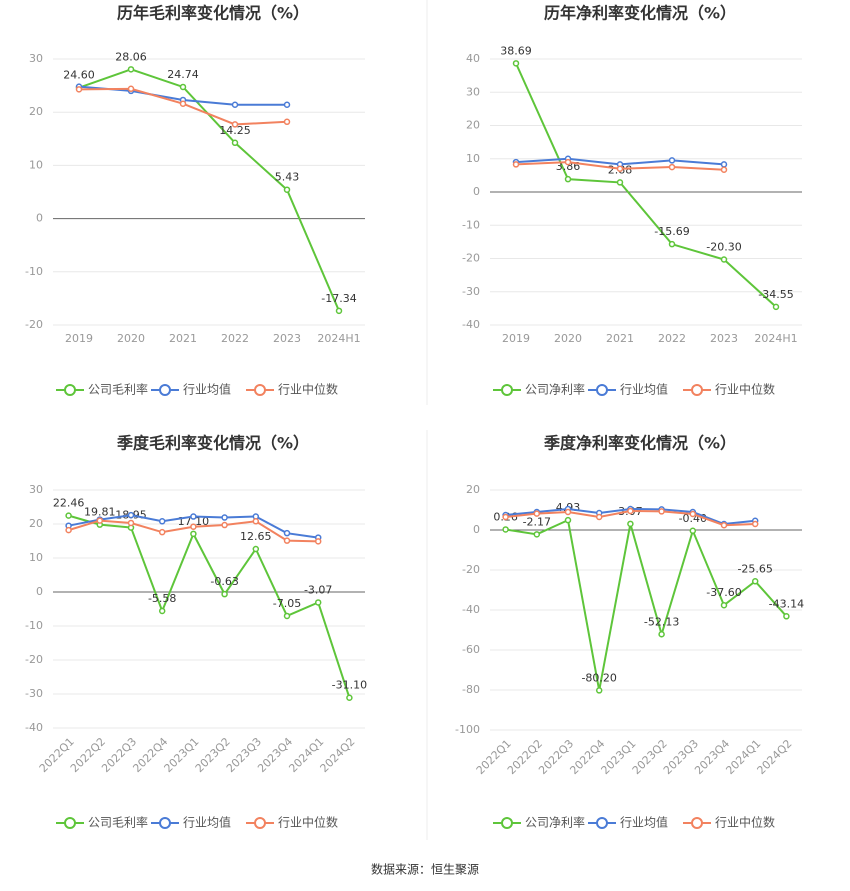  Describe the element at coordinates (639, 443) in the screenshot. I see `chart-title: 季度净利率变化情况（%）` at that location.